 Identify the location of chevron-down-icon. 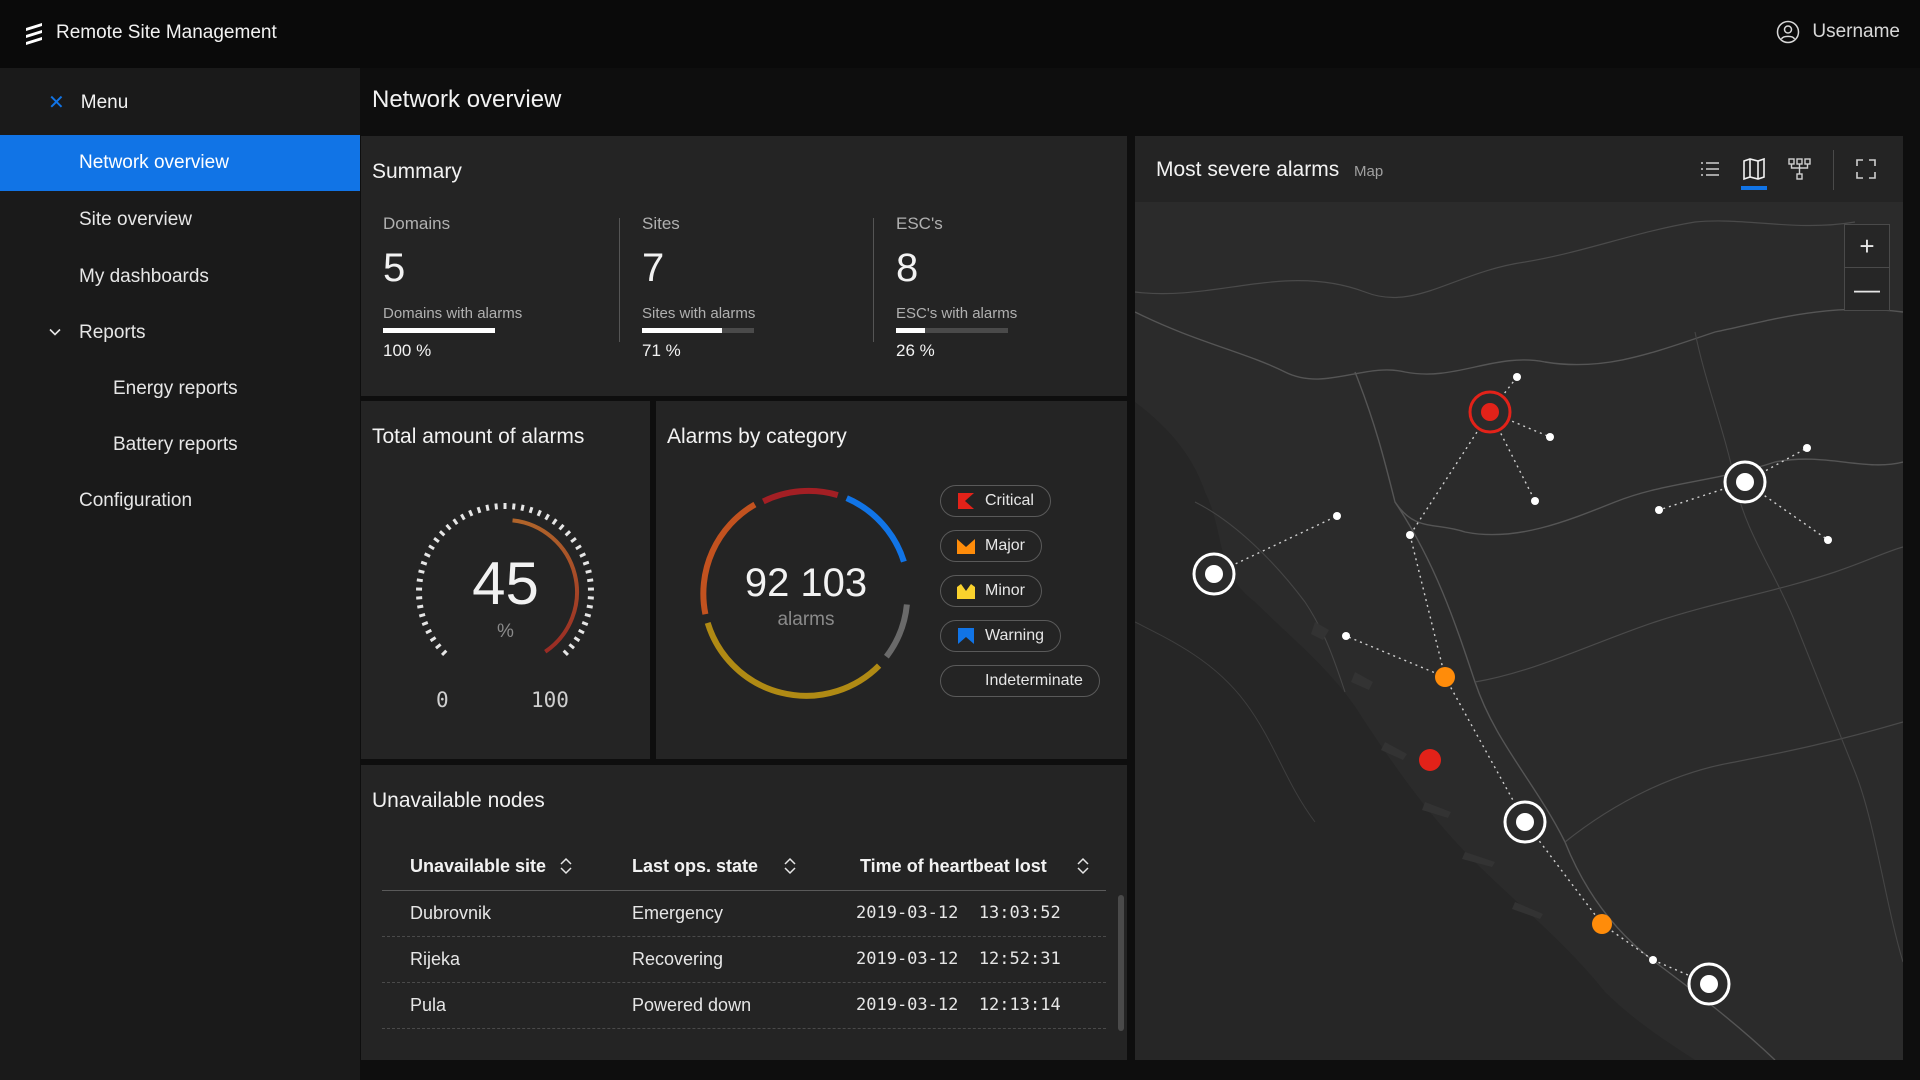
(55, 332).